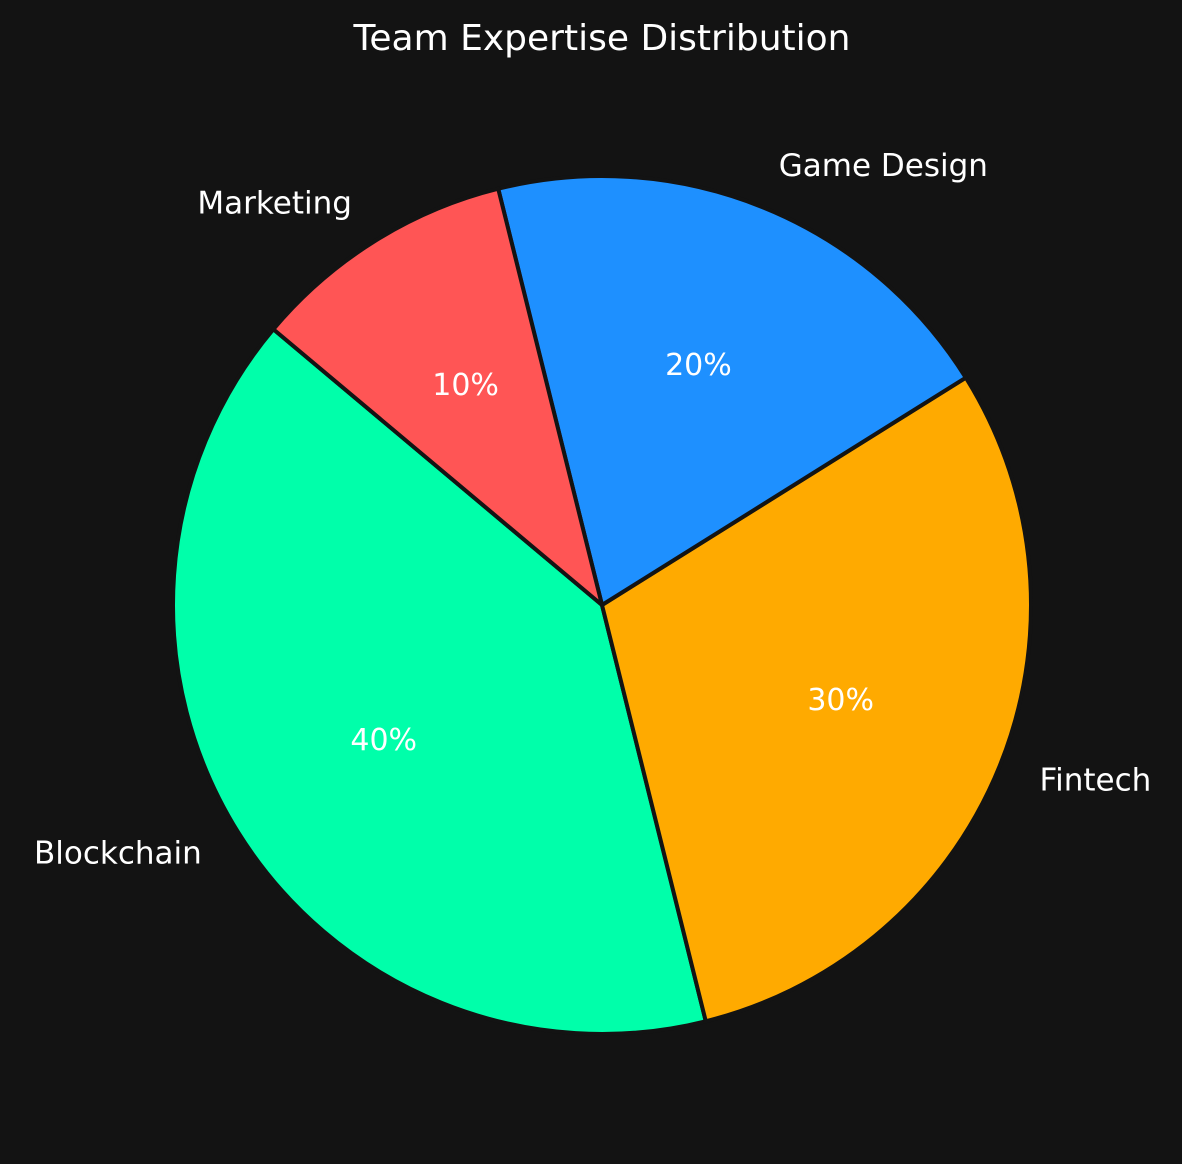  Describe the element at coordinates (383, 740) in the screenshot. I see `pct-label-blockchain: 40%` at that location.